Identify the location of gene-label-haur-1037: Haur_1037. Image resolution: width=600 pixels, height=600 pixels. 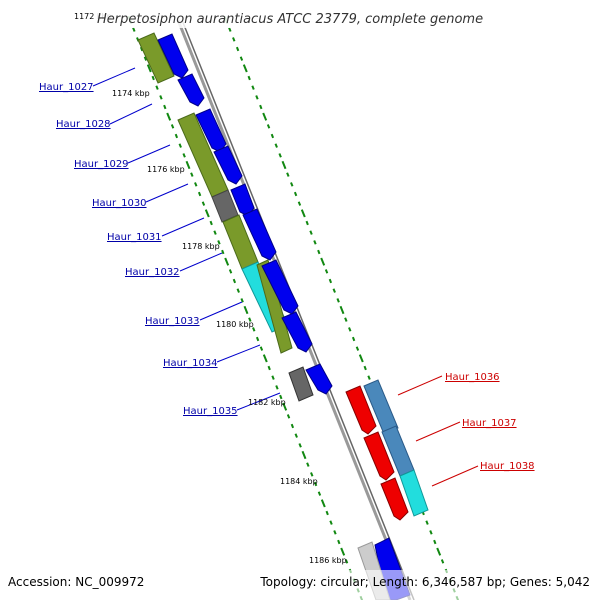
(489, 423).